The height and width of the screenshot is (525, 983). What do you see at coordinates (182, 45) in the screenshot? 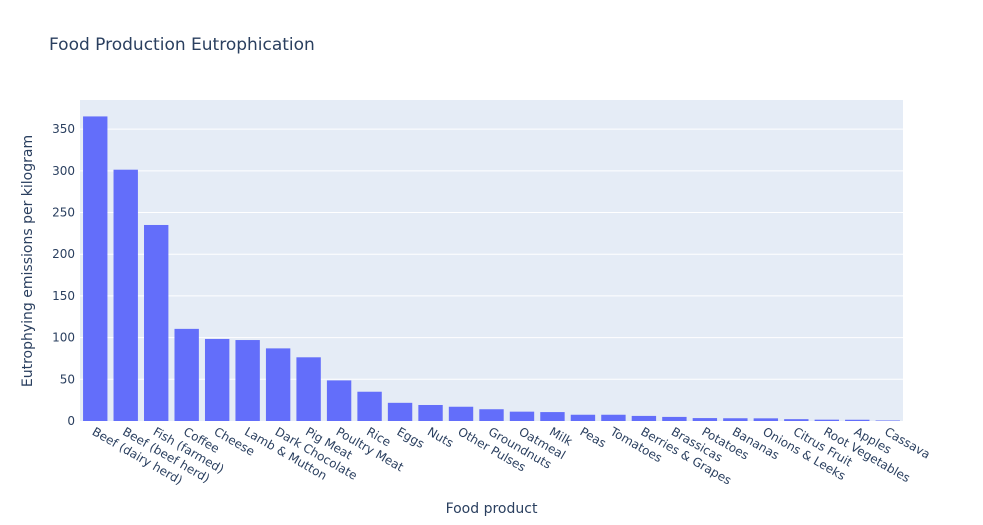
I see `chart-title: Food Production Eutrophication` at bounding box center [182, 45].